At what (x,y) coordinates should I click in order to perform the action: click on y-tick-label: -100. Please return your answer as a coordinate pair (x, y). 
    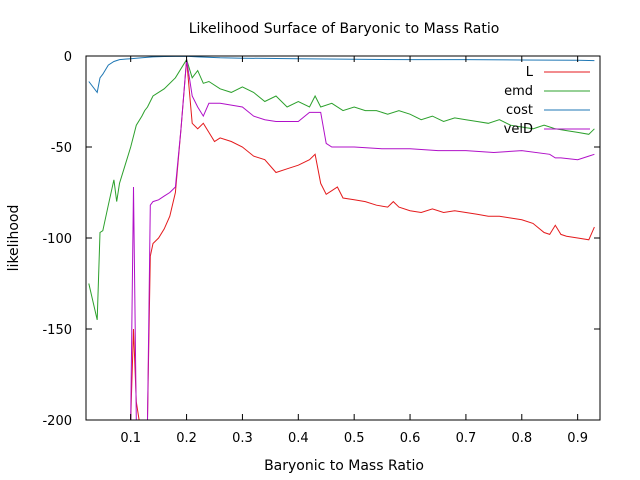
    Looking at the image, I should click on (57, 239).